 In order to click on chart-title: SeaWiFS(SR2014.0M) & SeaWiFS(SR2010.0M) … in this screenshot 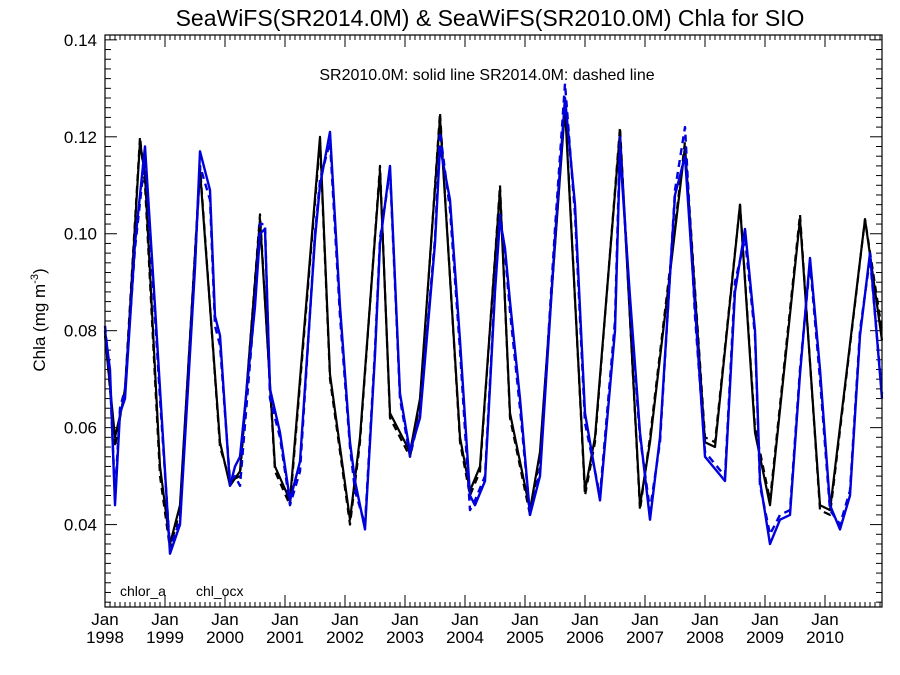, I will do `click(490, 18)`.